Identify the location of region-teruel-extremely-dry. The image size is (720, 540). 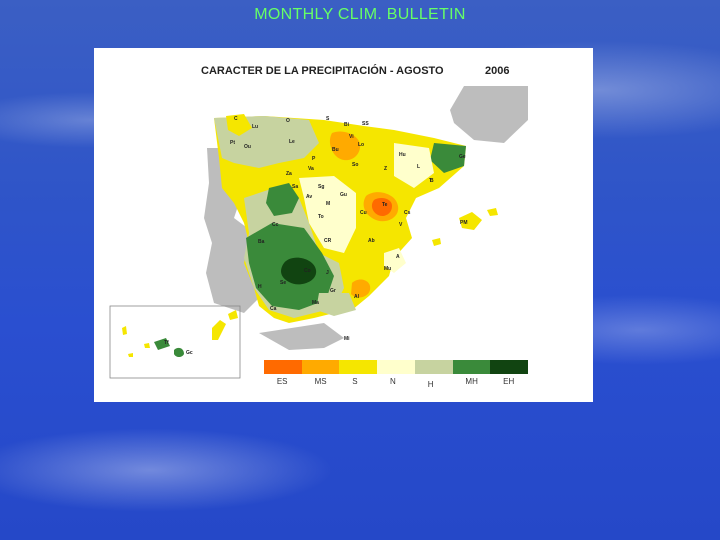
(381, 207).